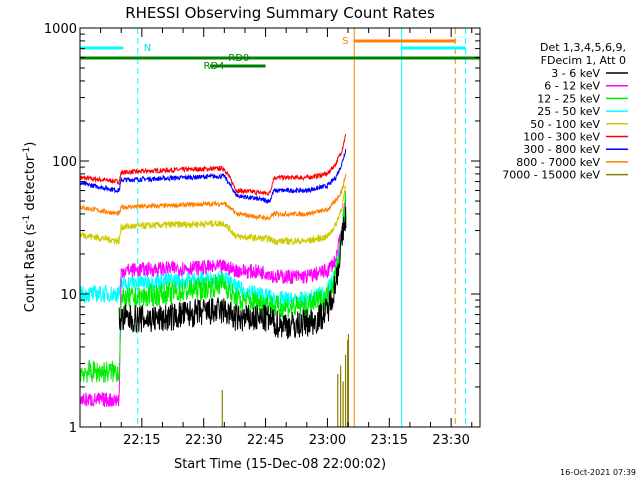  Describe the element at coordinates (64, 162) in the screenshot. I see `y-tick-label-2: 100` at that location.